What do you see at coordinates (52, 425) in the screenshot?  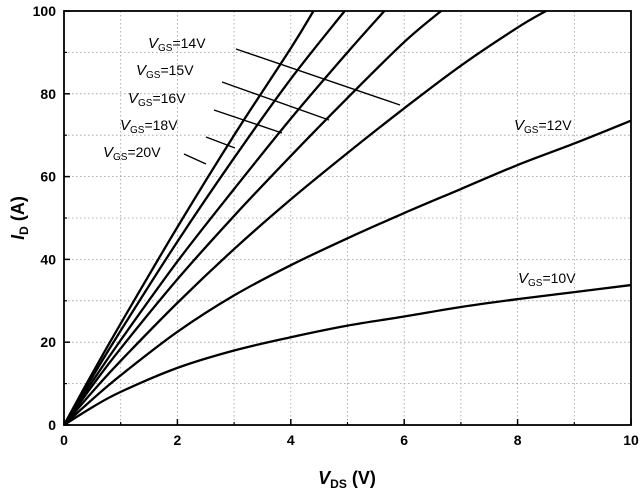 I see `y-tick-label: 0` at bounding box center [52, 425].